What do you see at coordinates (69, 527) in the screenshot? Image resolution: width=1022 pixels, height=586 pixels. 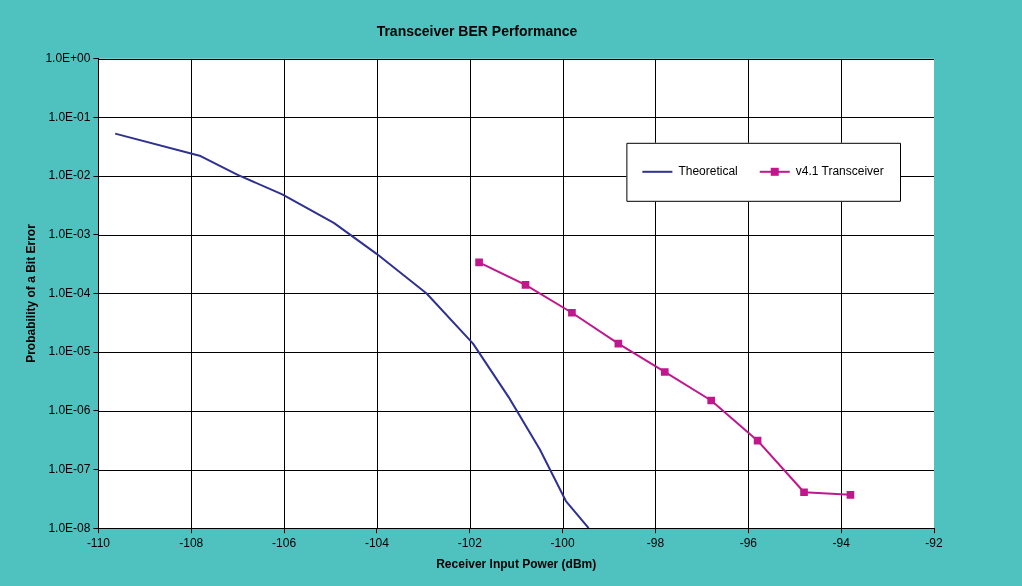 I see `y-tick-label: 1.0E-08` at bounding box center [69, 527].